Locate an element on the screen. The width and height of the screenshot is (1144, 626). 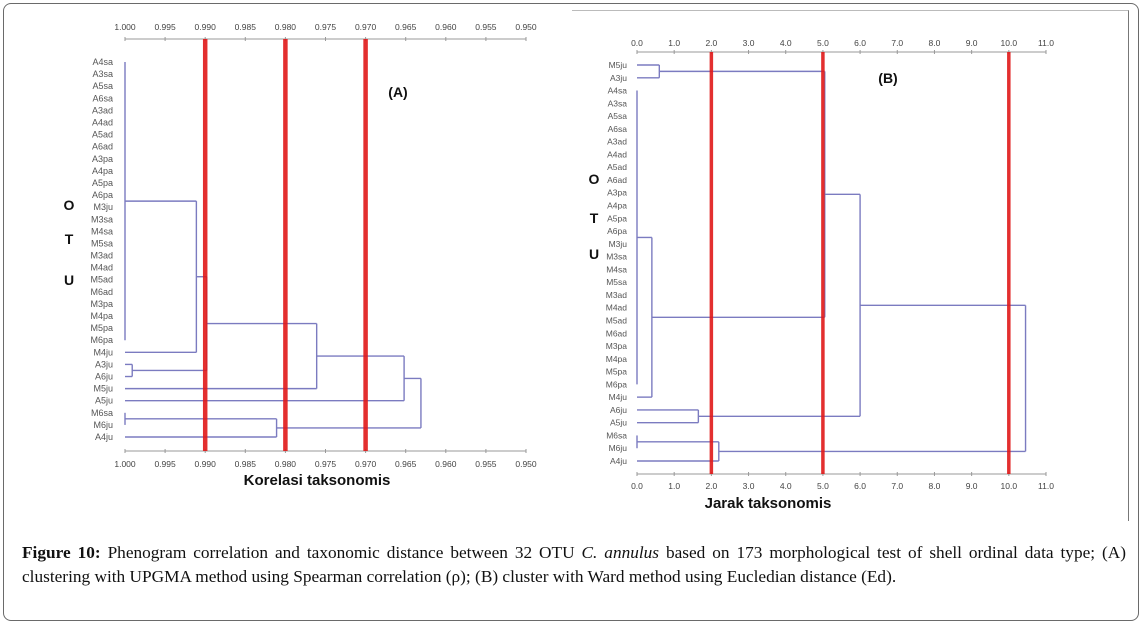
panel-a-leaf-label: A5ju is located at coordinates (104, 401).